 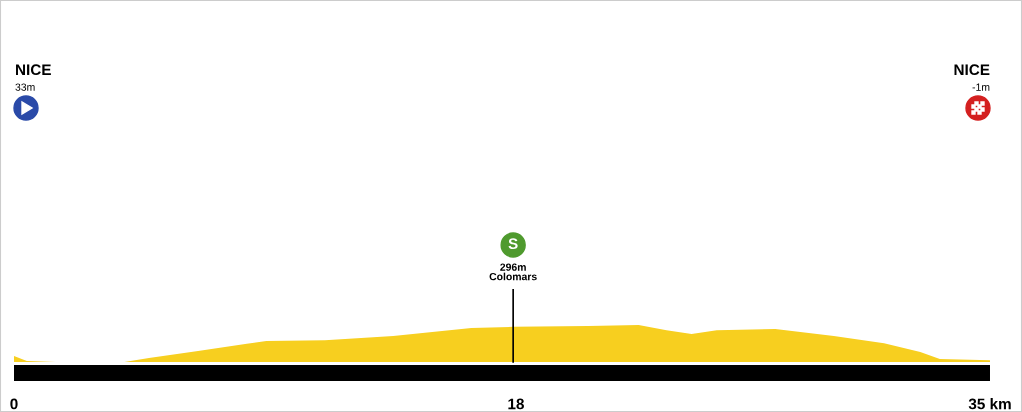 I want to click on text: 33m, so click(x=25, y=87).